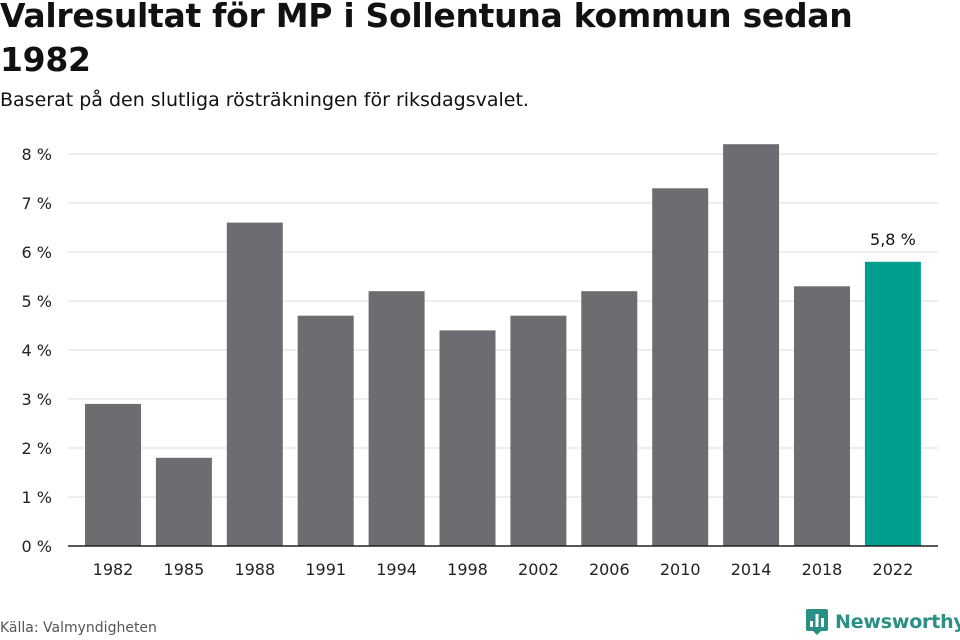 The width and height of the screenshot is (960, 640). I want to click on x-tick-label: 2010, so click(680, 569).